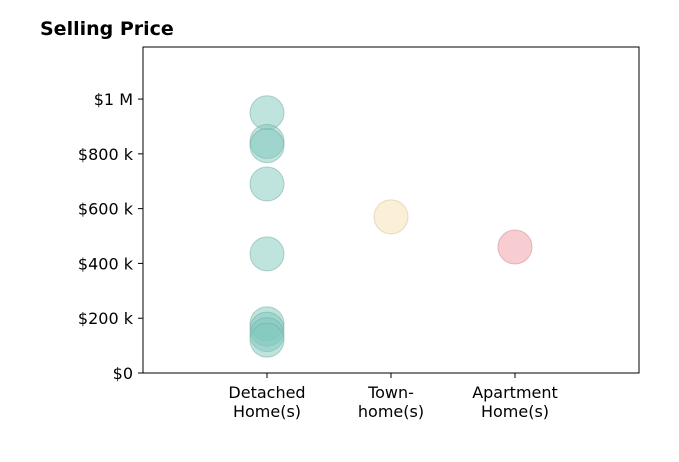 The image size is (679, 462). What do you see at coordinates (123, 373) in the screenshot?
I see `y-tick-label: $0` at bounding box center [123, 373].